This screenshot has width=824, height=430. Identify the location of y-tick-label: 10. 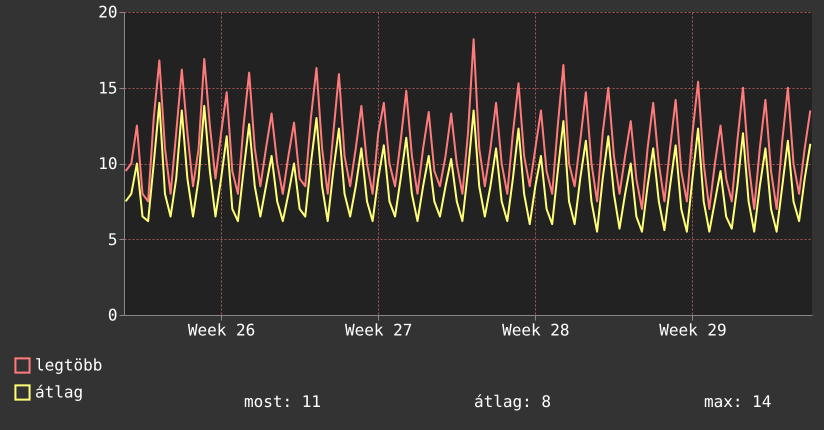
(108, 163).